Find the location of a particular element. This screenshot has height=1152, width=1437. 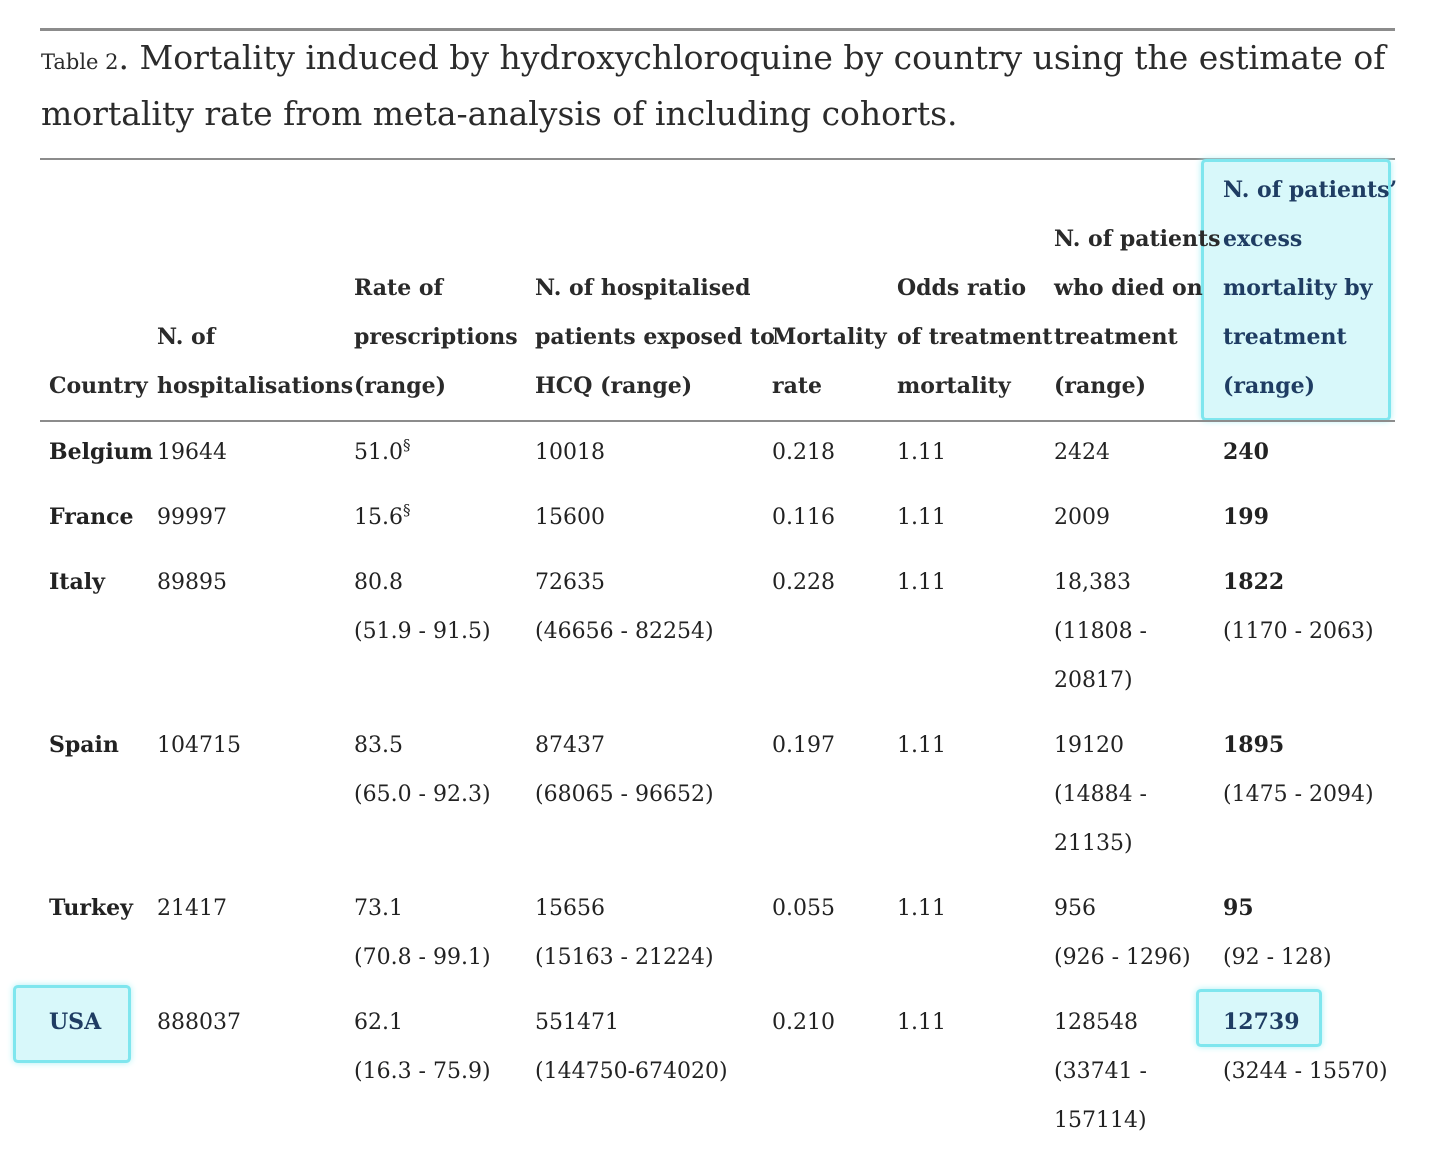

prescriptions-cell: 83.5 (65.0 - 92.3) is located at coordinates (422, 770).